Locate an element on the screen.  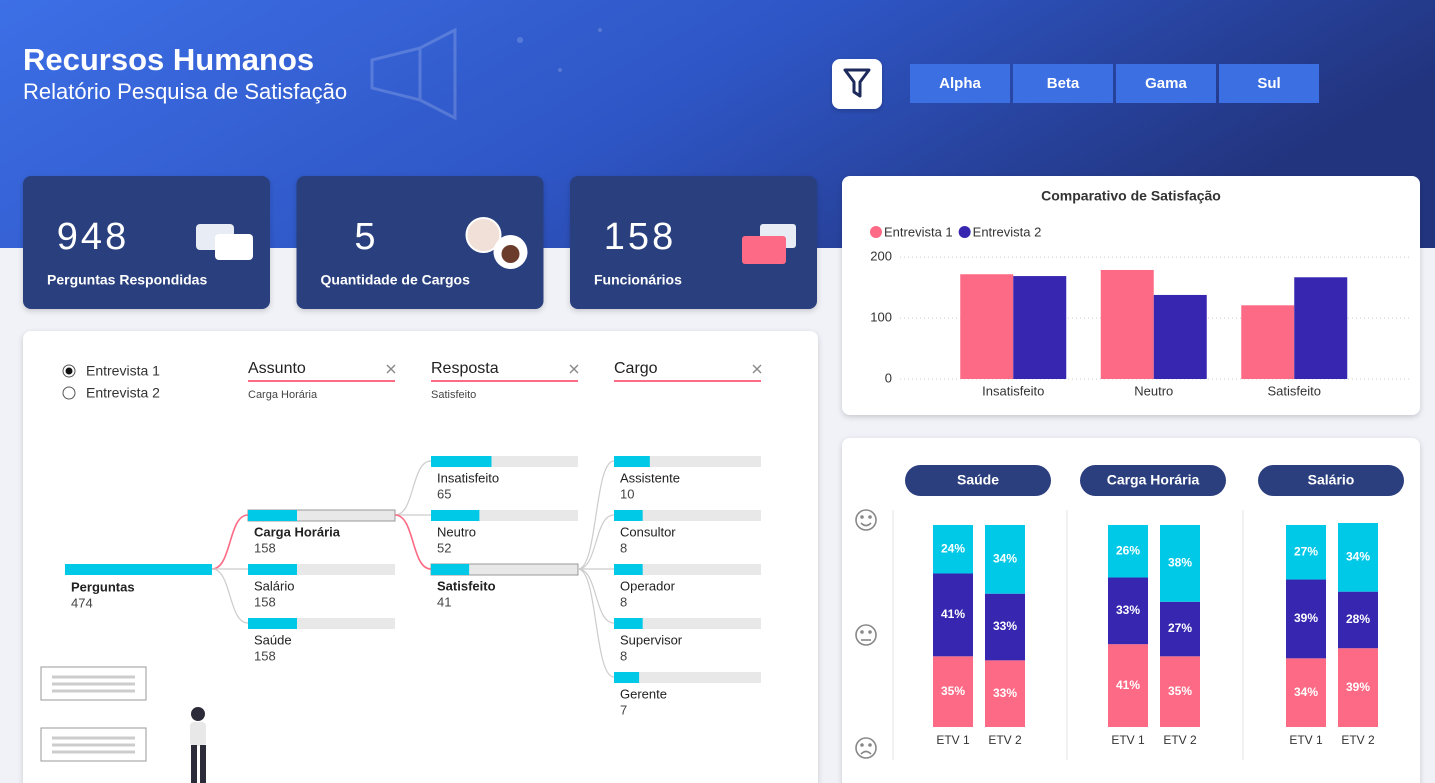
filter-label: Beta is located at coordinates (1063, 83).